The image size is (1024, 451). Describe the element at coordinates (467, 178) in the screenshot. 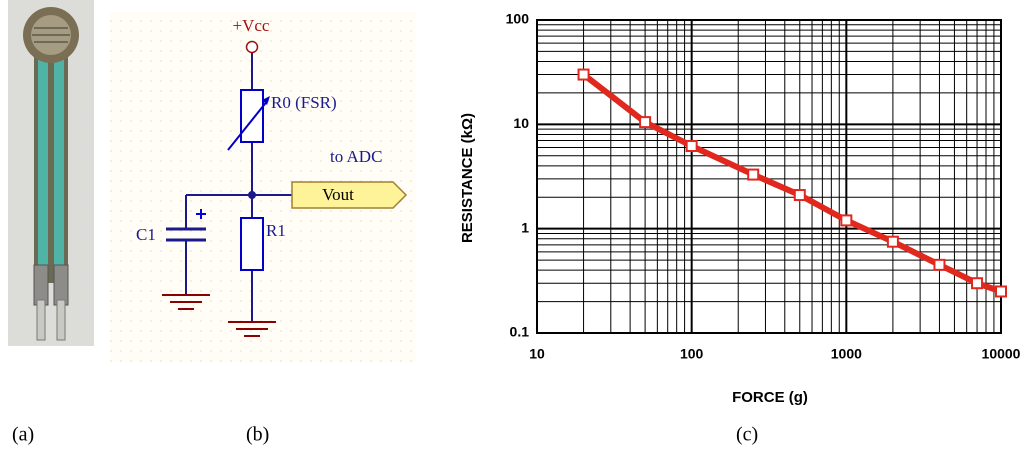

I see `y-axis-label: RESISTANCE (kΩ)` at that location.